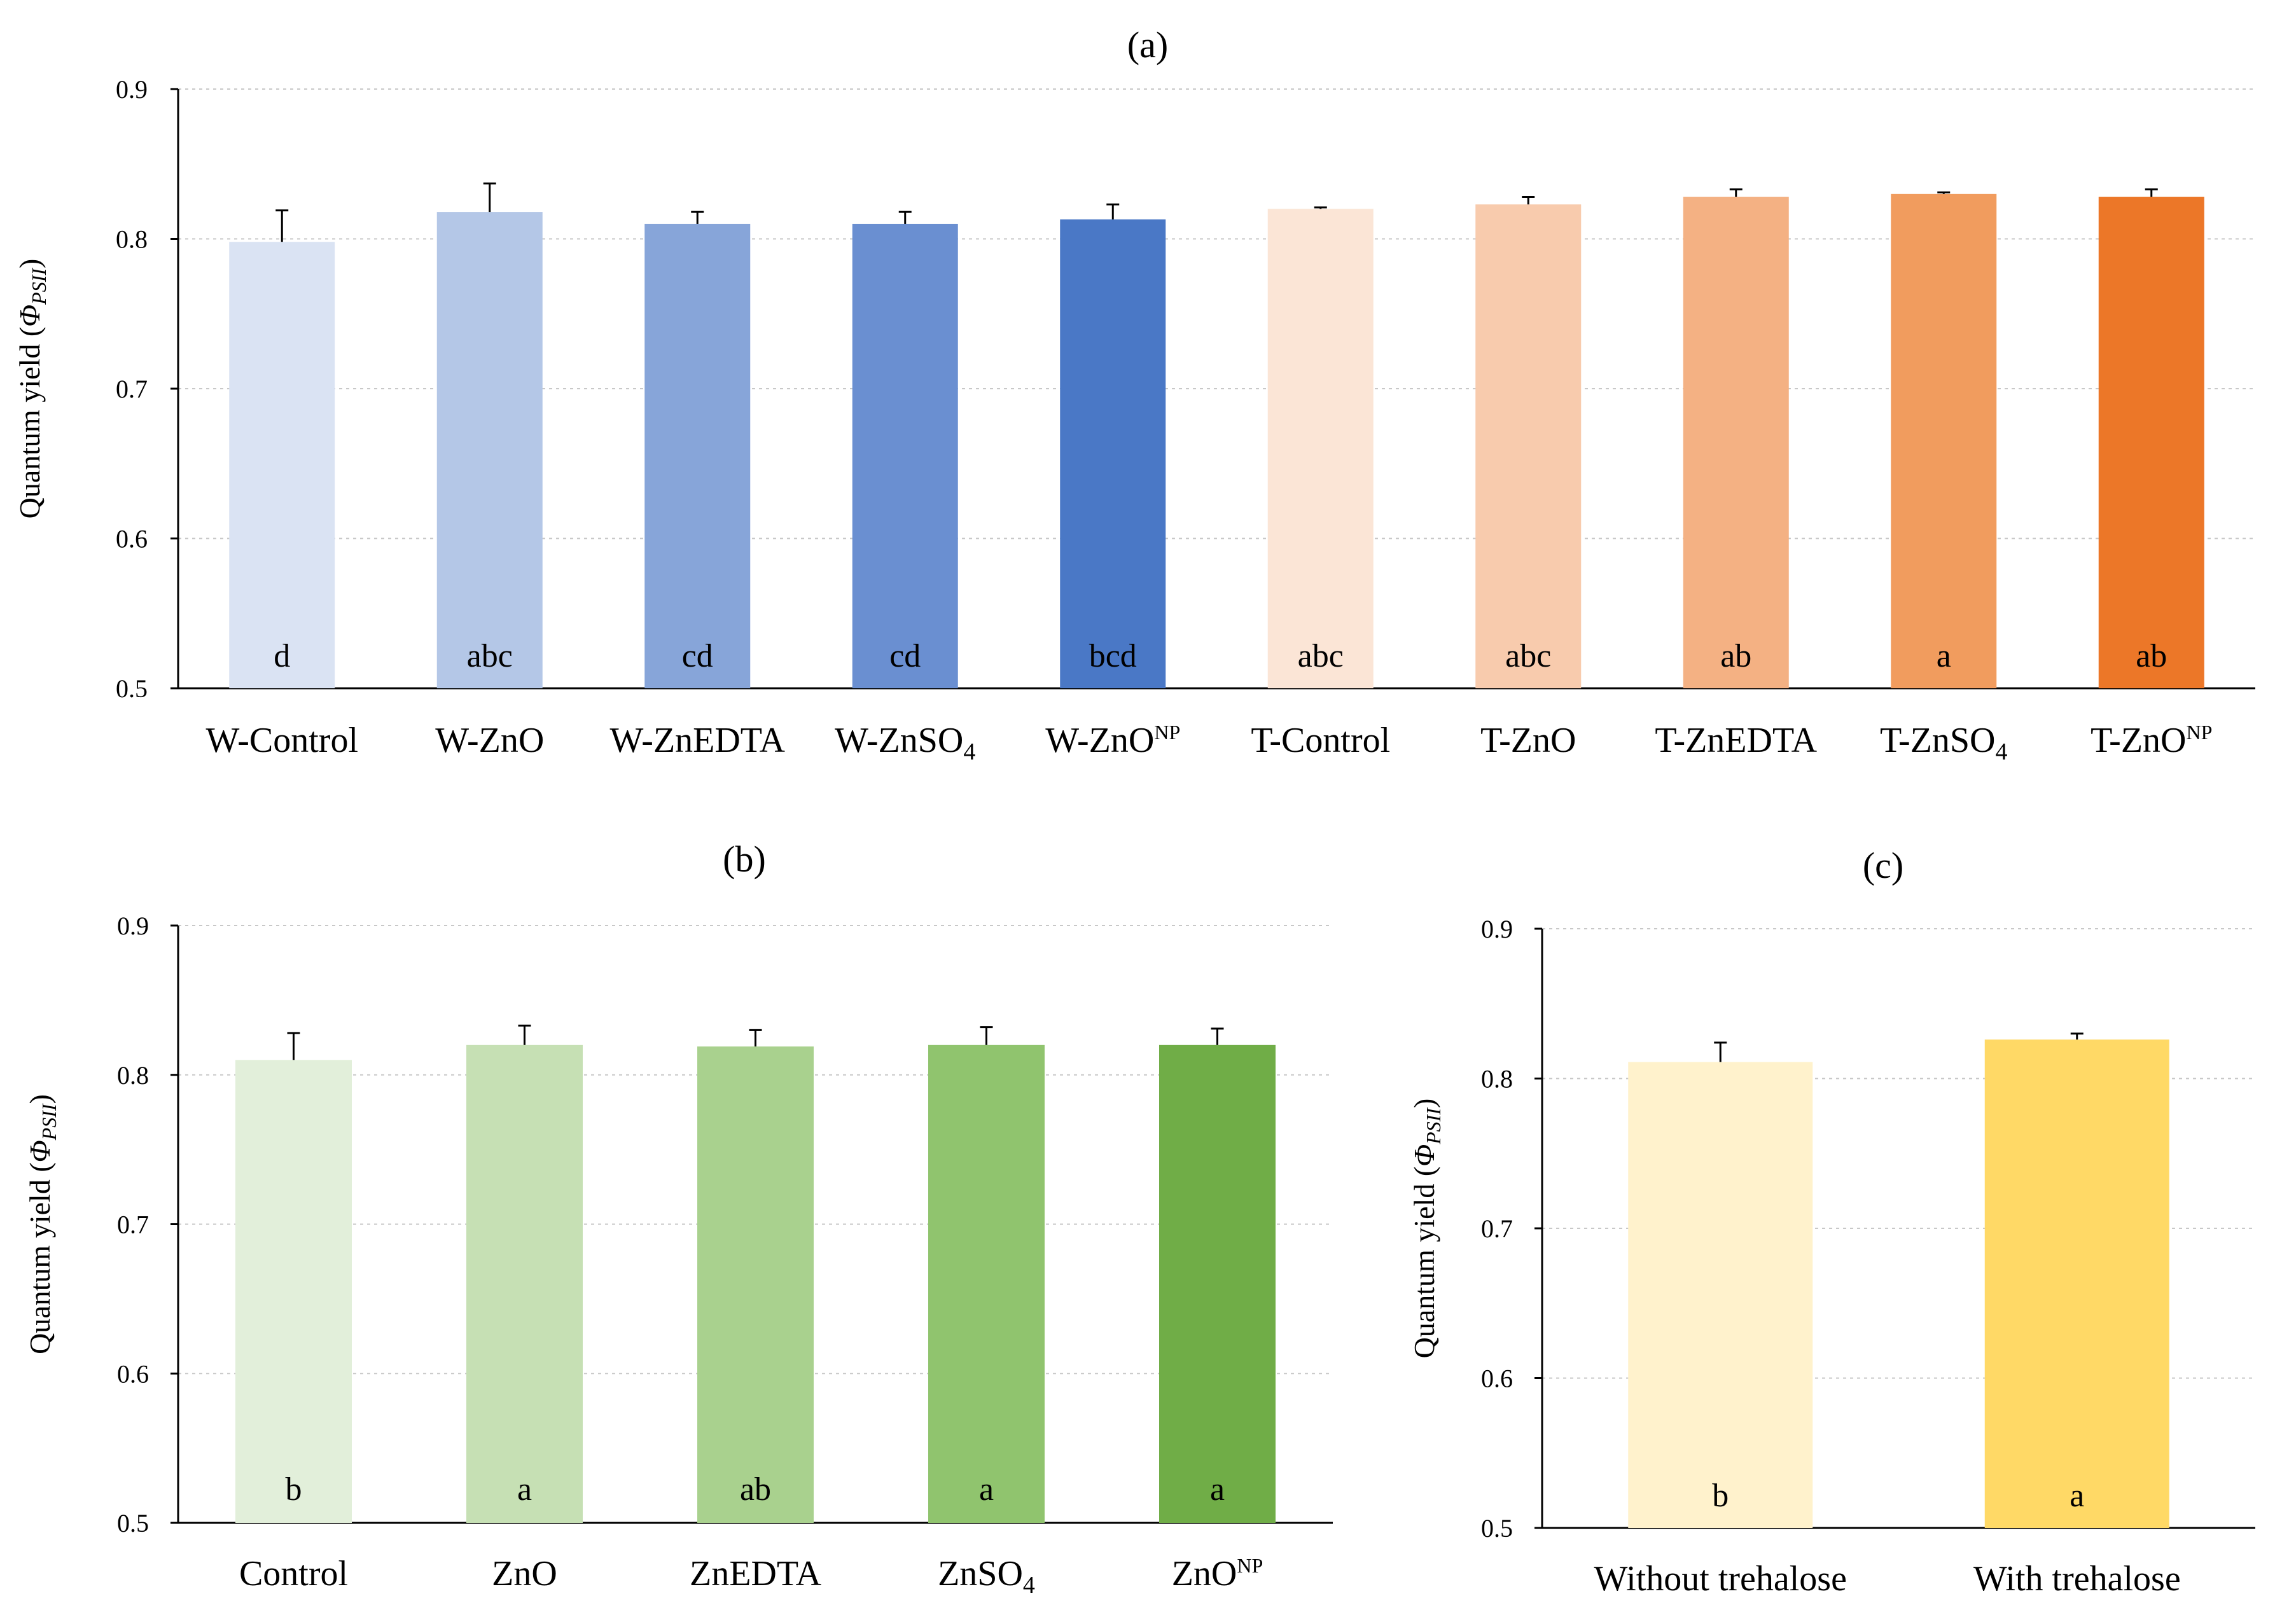  I want to click on x-category-label: T-ZnSO4, so click(1944, 743).